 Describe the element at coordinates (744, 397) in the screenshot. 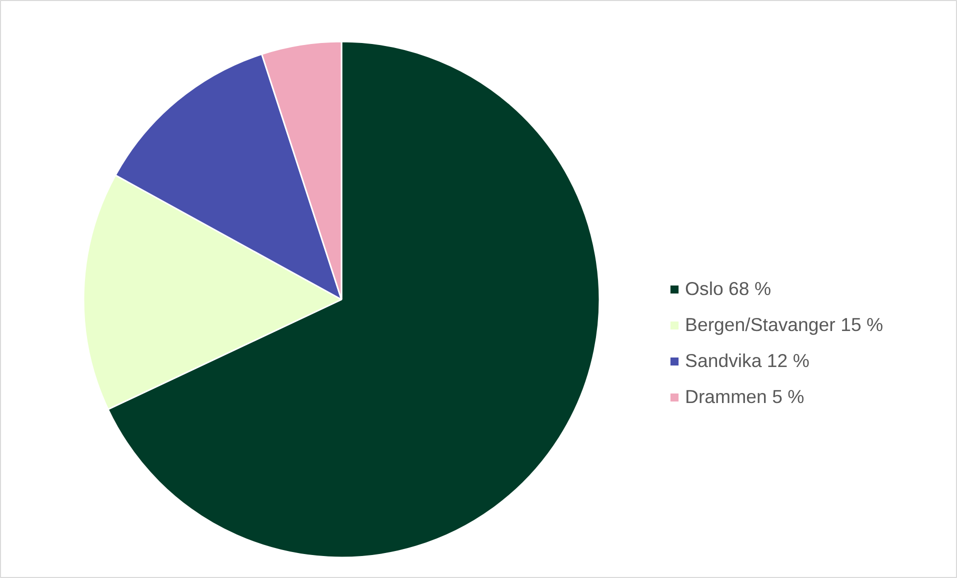

I see `legend-label: Drammen 5 %` at that location.